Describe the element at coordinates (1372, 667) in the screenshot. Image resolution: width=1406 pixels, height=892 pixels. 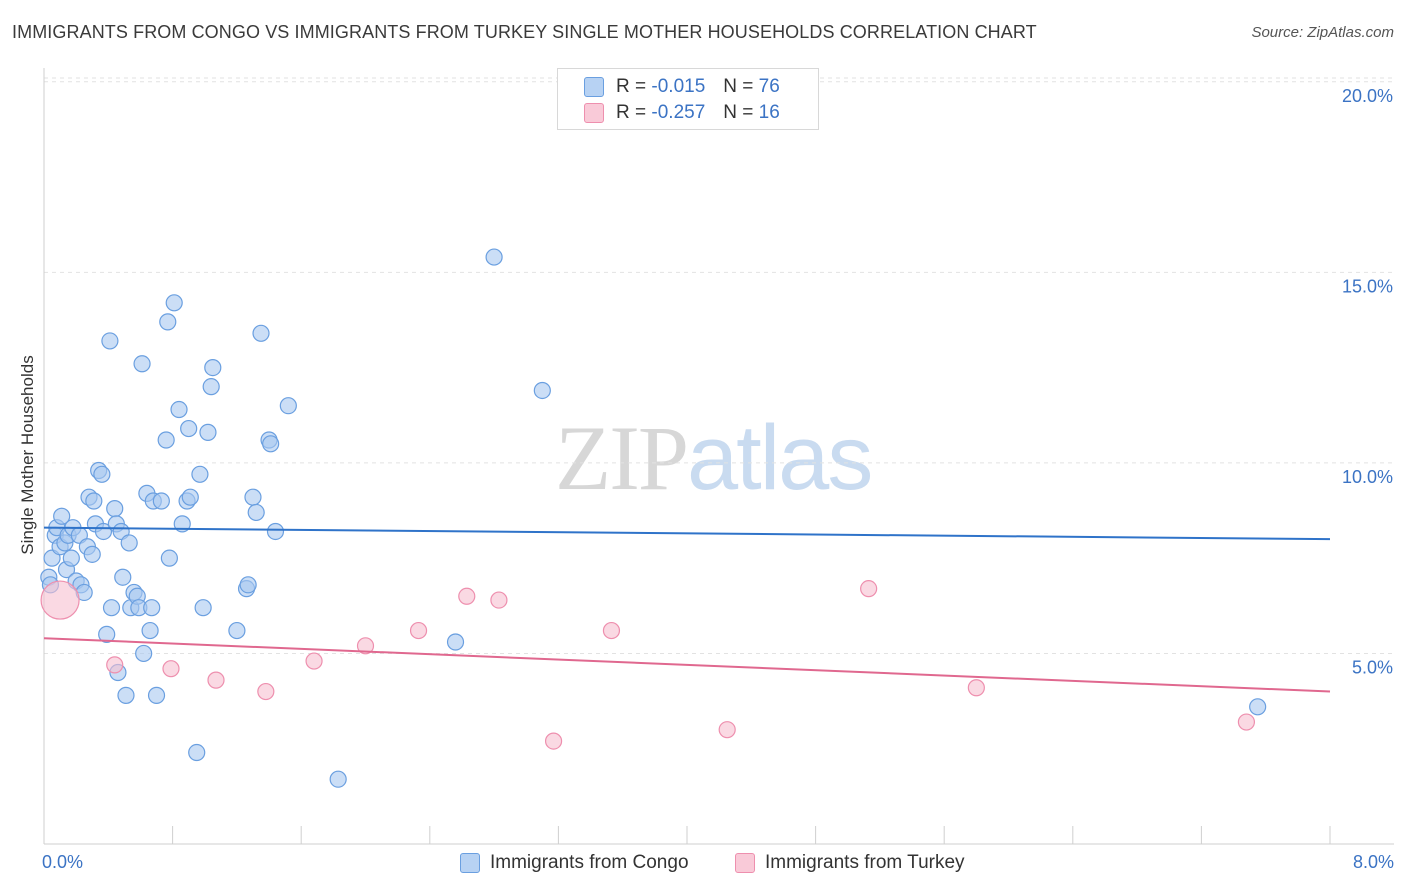
I see `y-tick-label: 5.0%` at that location.